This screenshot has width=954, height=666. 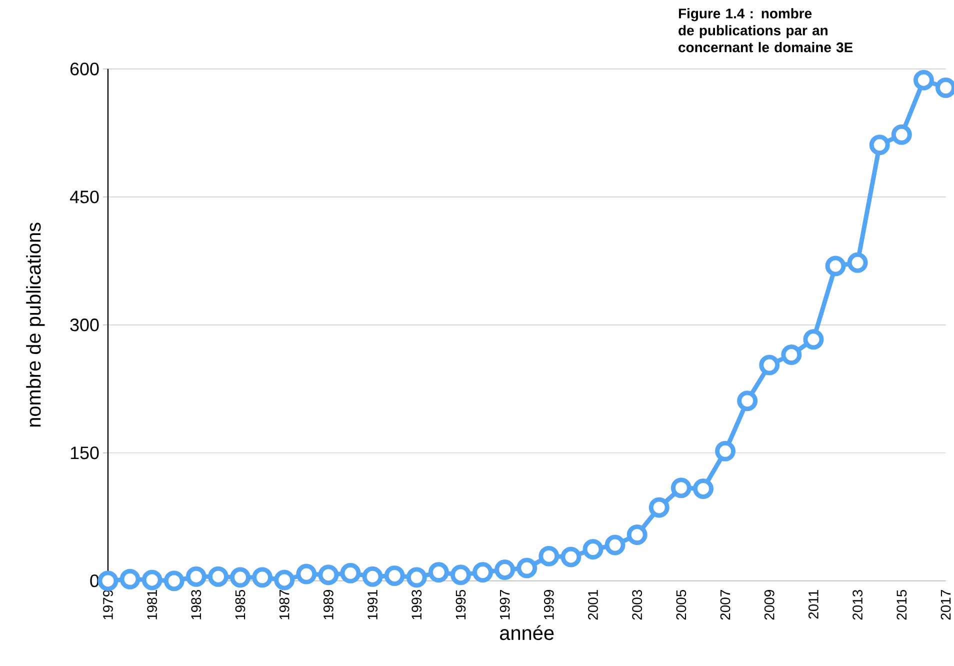 I want to click on x-tick-label: 1983, so click(x=196, y=605).